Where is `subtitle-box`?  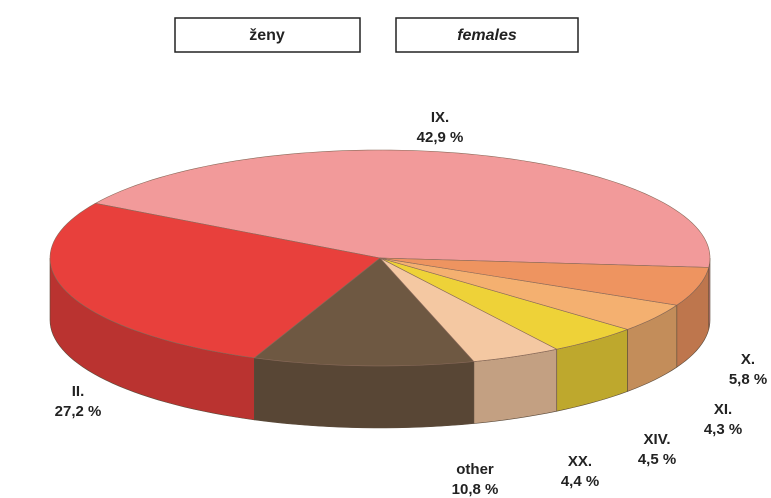
subtitle-box is located at coordinates (487, 35).